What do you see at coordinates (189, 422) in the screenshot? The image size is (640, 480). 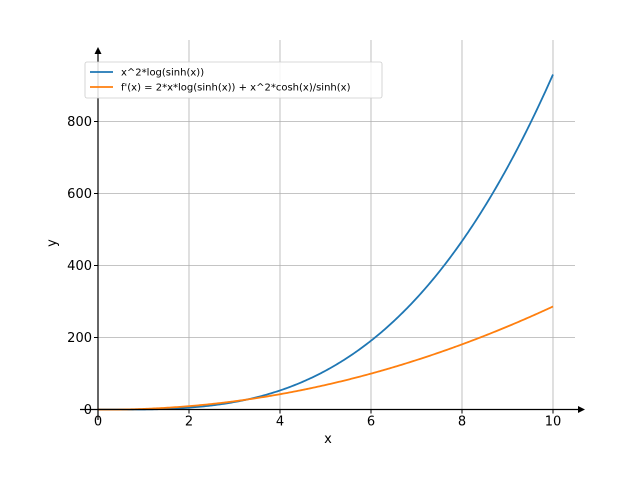 I see `x-tick-label: 2` at bounding box center [189, 422].